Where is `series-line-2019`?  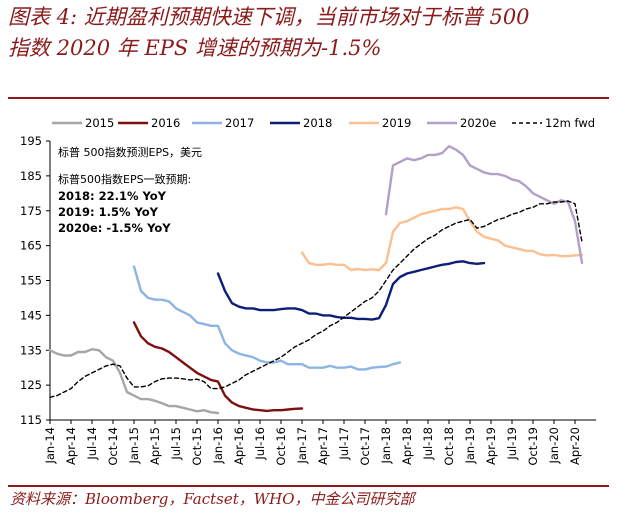 series-line-2019 is located at coordinates (442, 239).